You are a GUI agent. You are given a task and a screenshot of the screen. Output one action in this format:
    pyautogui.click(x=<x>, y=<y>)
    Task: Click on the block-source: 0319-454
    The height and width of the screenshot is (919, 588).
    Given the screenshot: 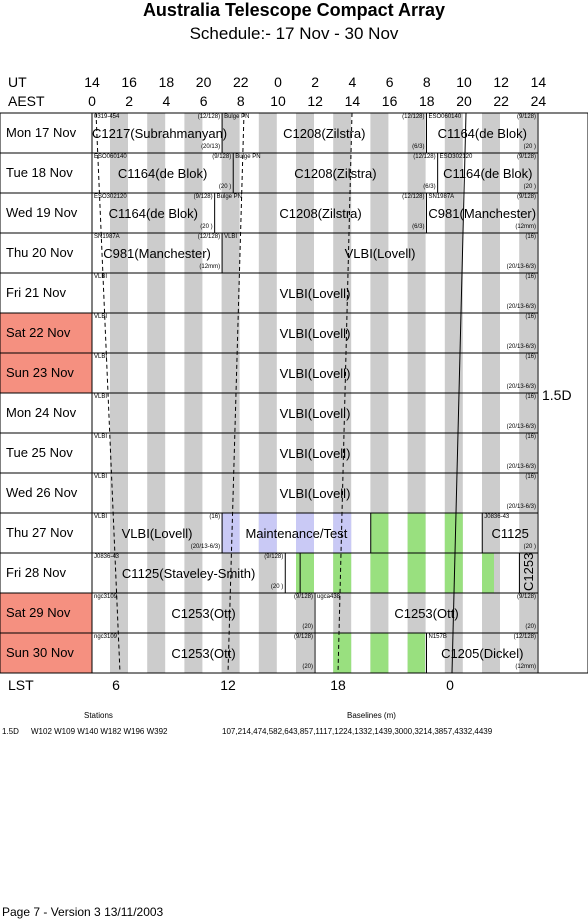 What is the action you would take?
    pyautogui.click(x=107, y=117)
    